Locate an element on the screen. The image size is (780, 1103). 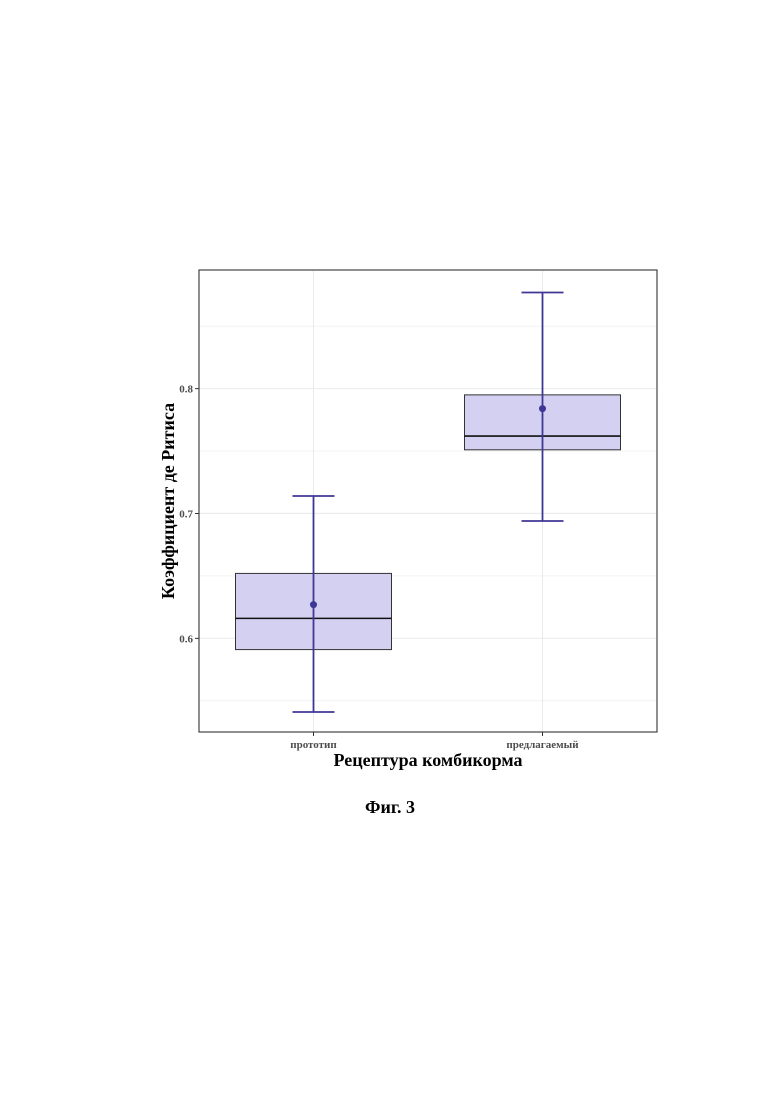
x-axis: прототиппредлагаемый is located at coordinates (434, 741).